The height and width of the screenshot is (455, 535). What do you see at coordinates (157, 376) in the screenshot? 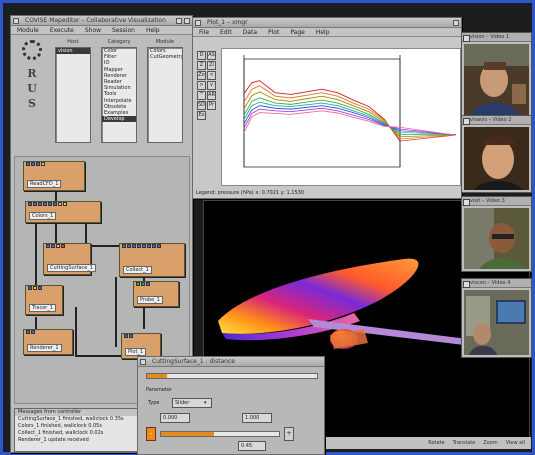
I see `progress-fill` at bounding box center [157, 376].